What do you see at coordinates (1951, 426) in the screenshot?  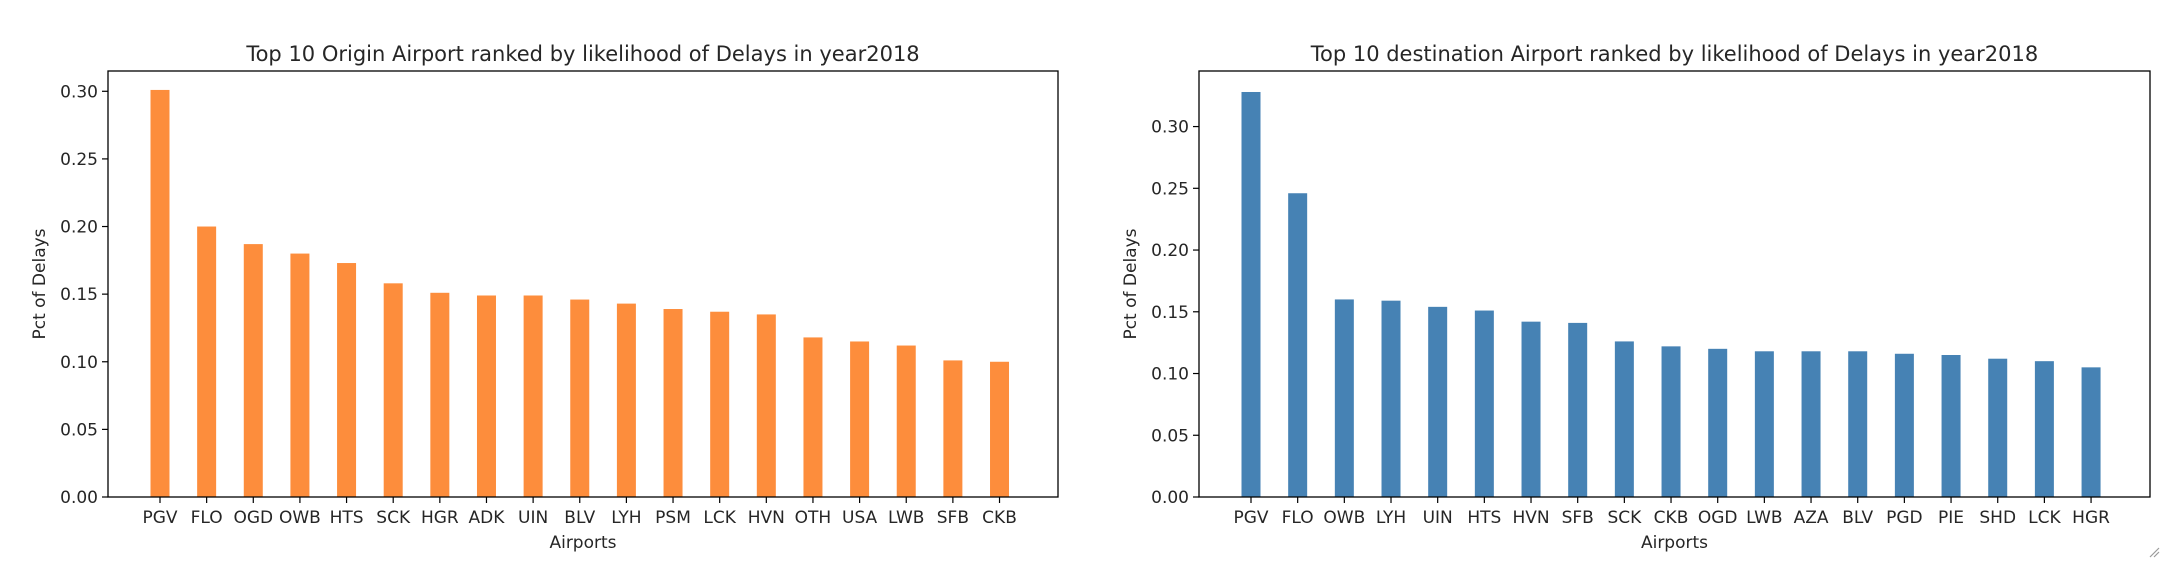 I see `bar-pie` at bounding box center [1951, 426].